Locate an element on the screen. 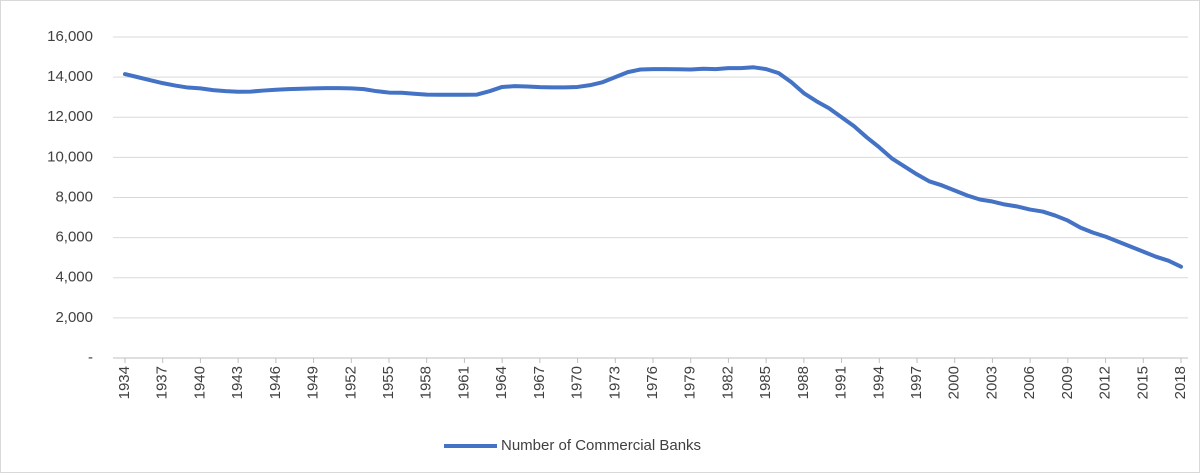  x-tick-label: 2015 is located at coordinates (1142, 382).